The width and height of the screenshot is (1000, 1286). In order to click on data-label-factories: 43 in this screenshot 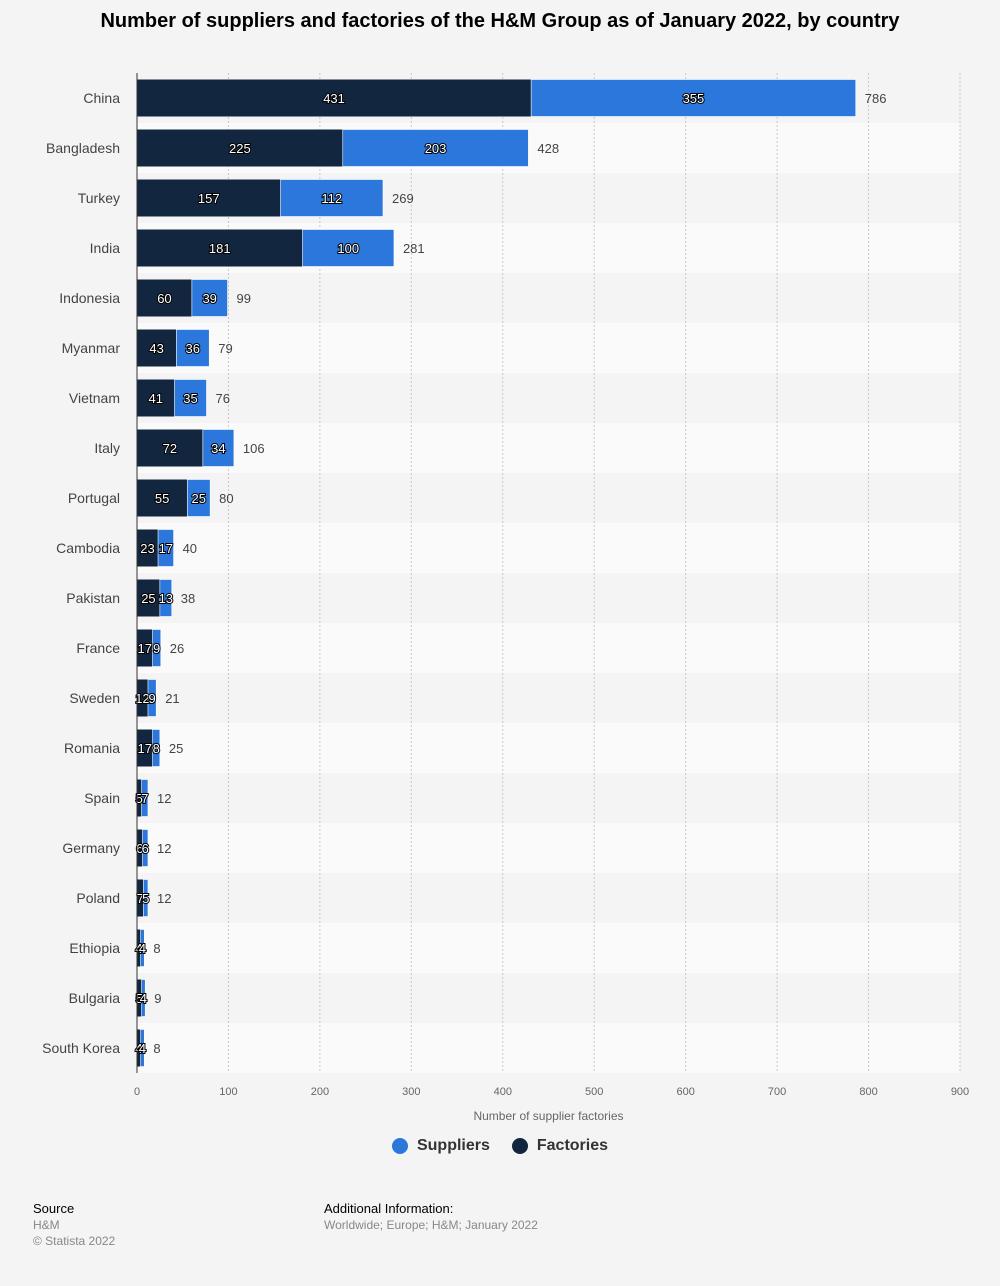, I will do `click(156, 348)`.